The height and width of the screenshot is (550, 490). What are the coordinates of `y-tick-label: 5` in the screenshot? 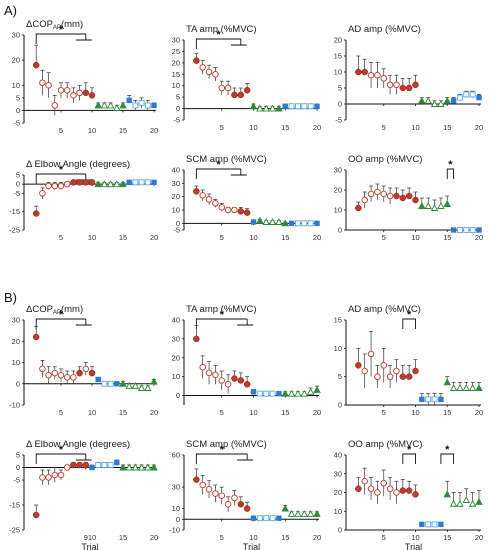 It's located at (340, 88).